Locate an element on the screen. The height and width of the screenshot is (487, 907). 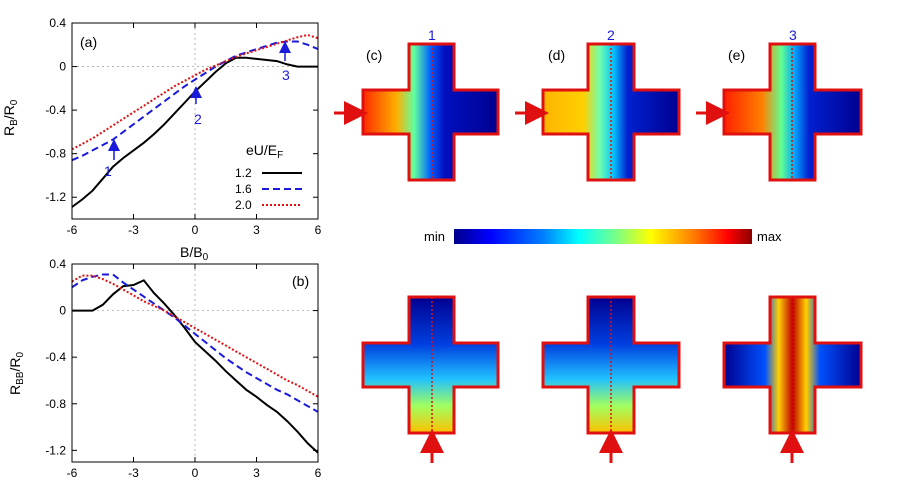
legend-label-1: 1.2 is located at coordinates (243, 173).